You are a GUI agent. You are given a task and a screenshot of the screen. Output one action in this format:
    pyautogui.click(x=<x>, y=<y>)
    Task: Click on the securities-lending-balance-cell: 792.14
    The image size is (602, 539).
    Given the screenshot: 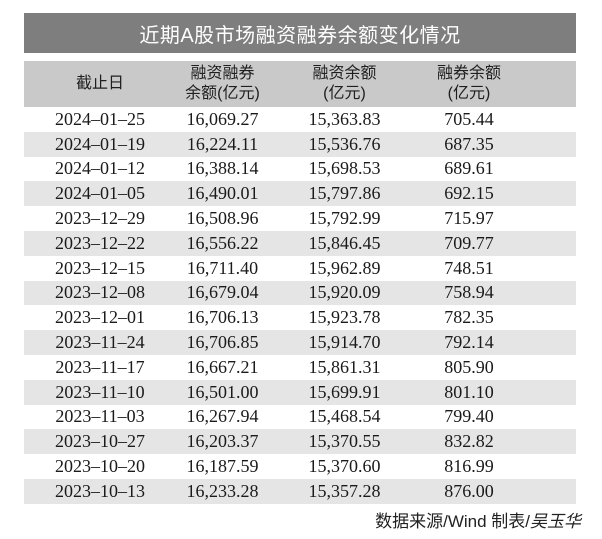 What is the action you would take?
    pyautogui.click(x=469, y=342)
    